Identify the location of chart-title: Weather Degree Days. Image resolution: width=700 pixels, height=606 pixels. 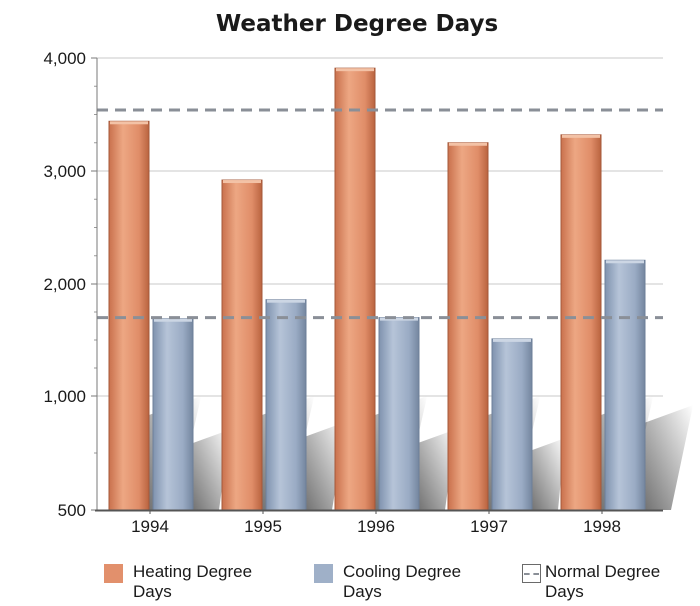
(357, 24).